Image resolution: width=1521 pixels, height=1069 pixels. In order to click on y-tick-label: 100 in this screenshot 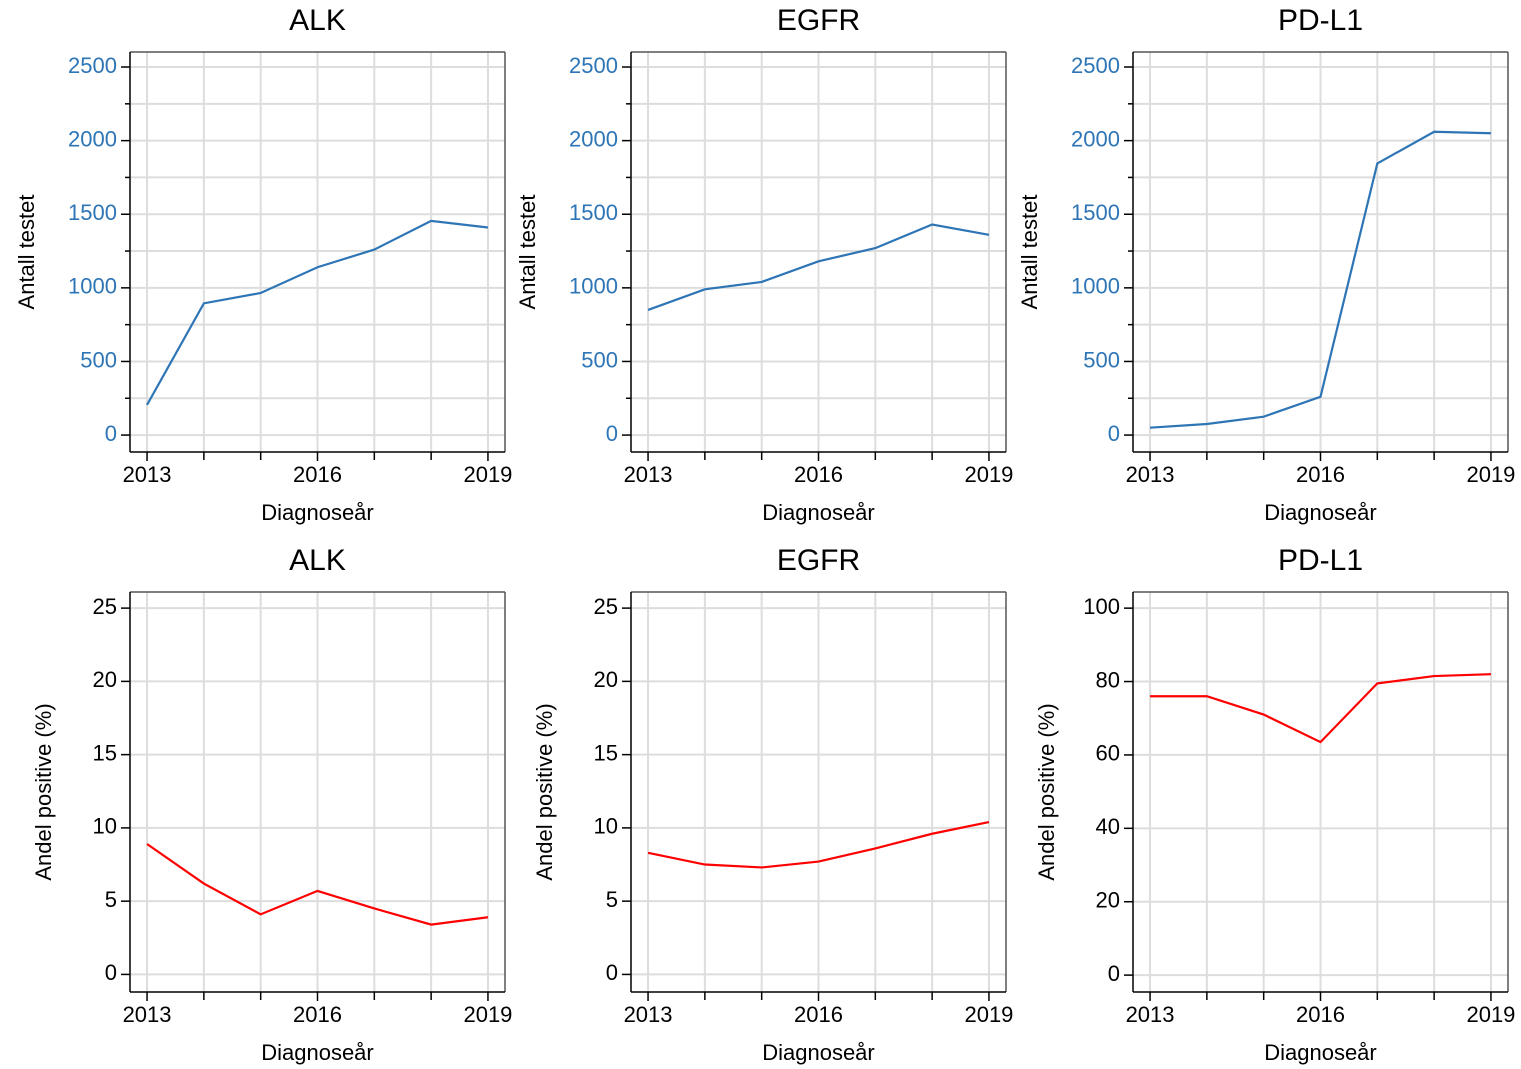, I will do `click(1101, 606)`.